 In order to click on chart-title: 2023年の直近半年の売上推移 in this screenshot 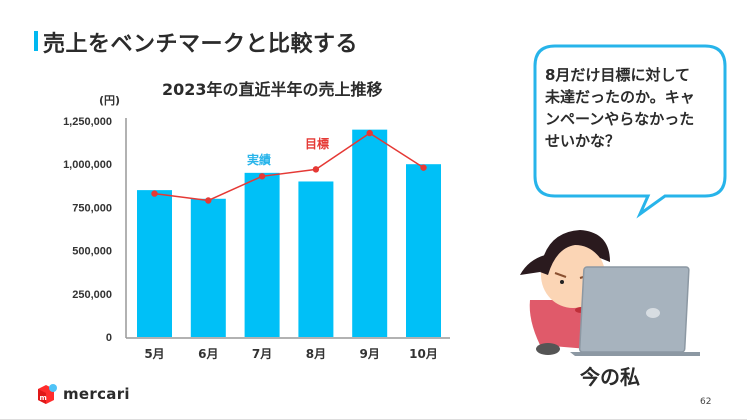, I will do `click(272, 89)`.